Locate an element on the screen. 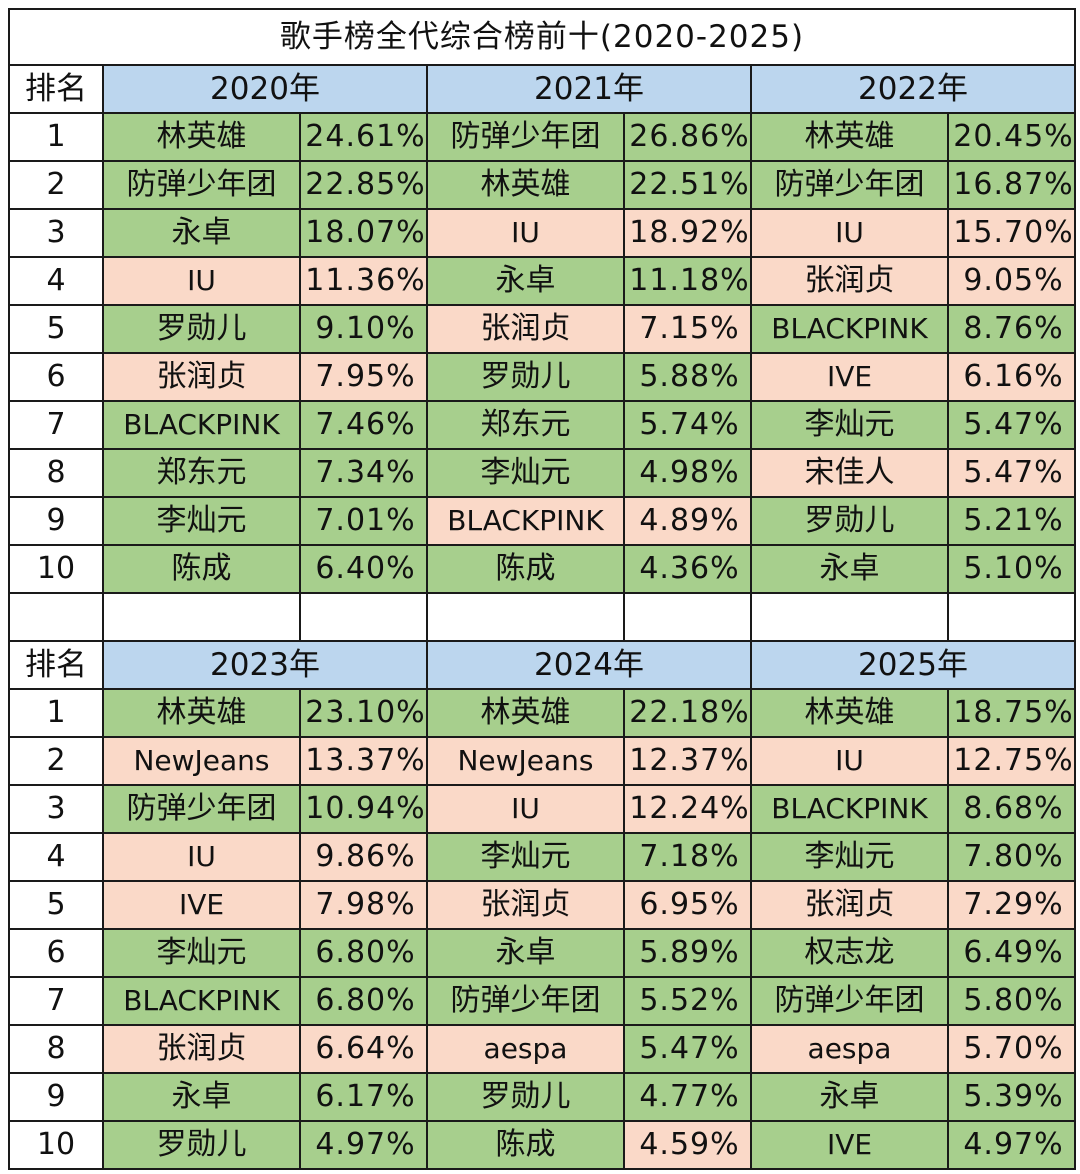  share-percent-cell: 8.68% is located at coordinates (1011, 809).